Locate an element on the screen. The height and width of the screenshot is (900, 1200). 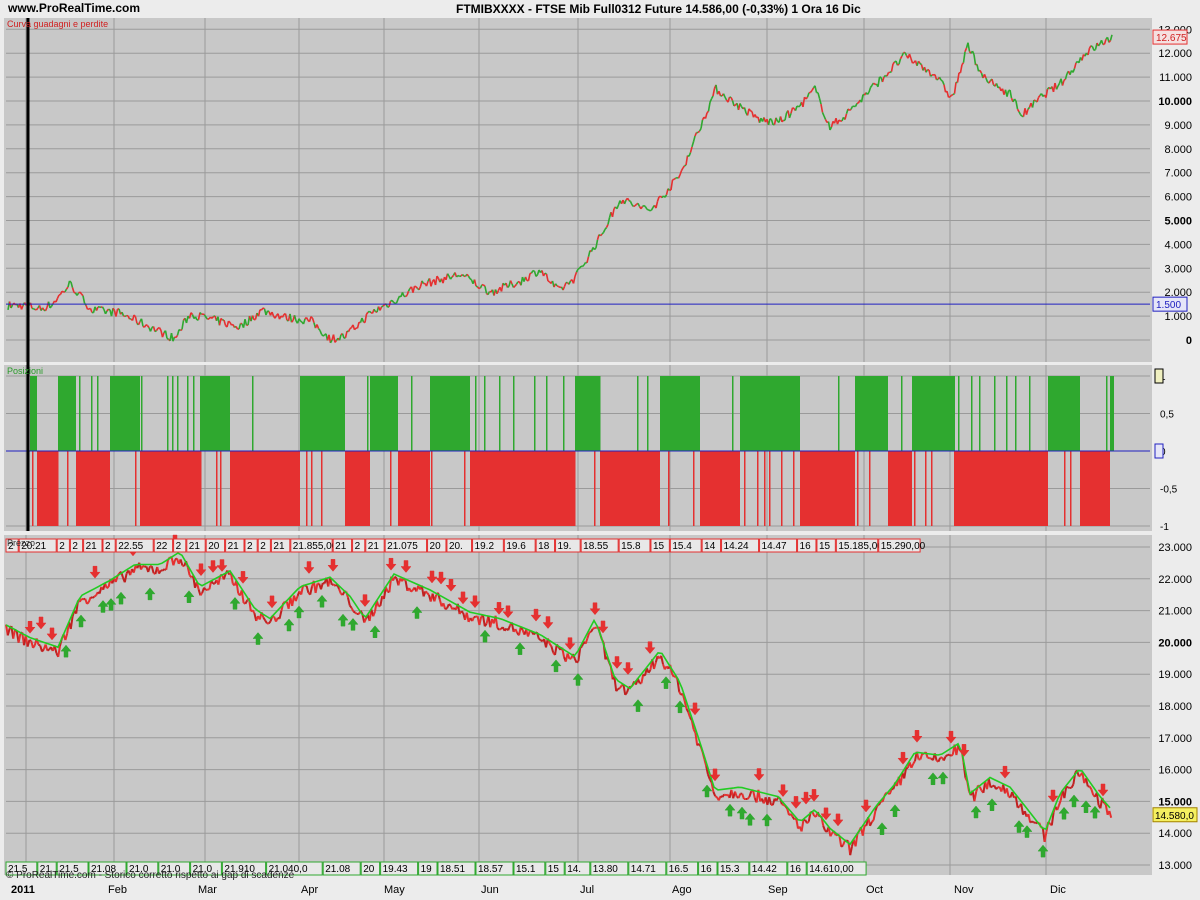
stop-label: 21.075 is located at coordinates (402, 546).